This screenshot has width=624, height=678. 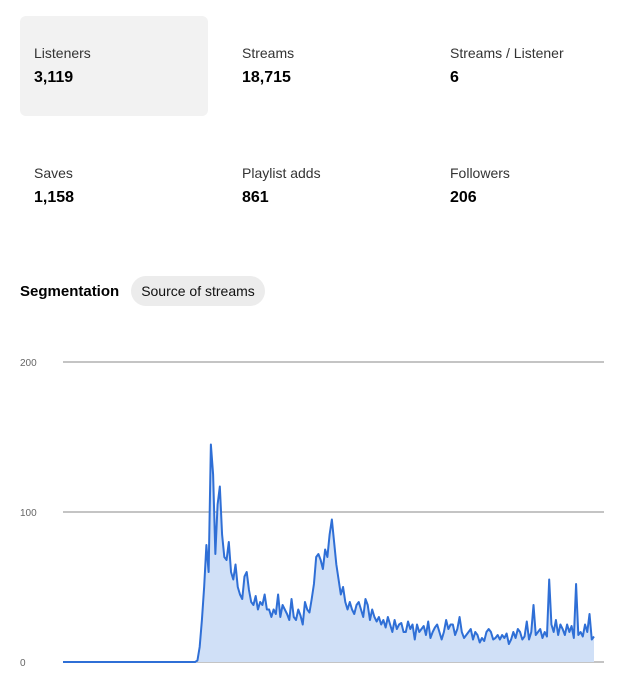 What do you see at coordinates (480, 173) in the screenshot?
I see `stat-label: Followers` at bounding box center [480, 173].